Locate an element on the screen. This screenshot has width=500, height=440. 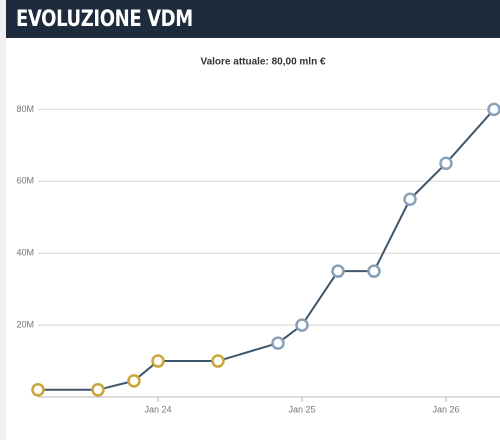
y-tick-label: 80M is located at coordinates (25, 109).